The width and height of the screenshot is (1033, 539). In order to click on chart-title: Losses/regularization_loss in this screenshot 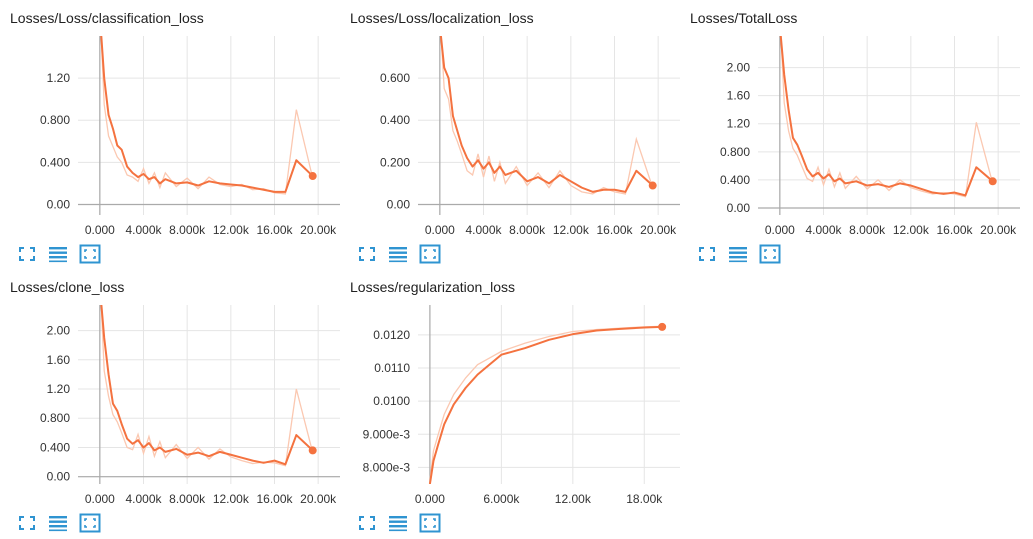, I will do `click(432, 287)`.